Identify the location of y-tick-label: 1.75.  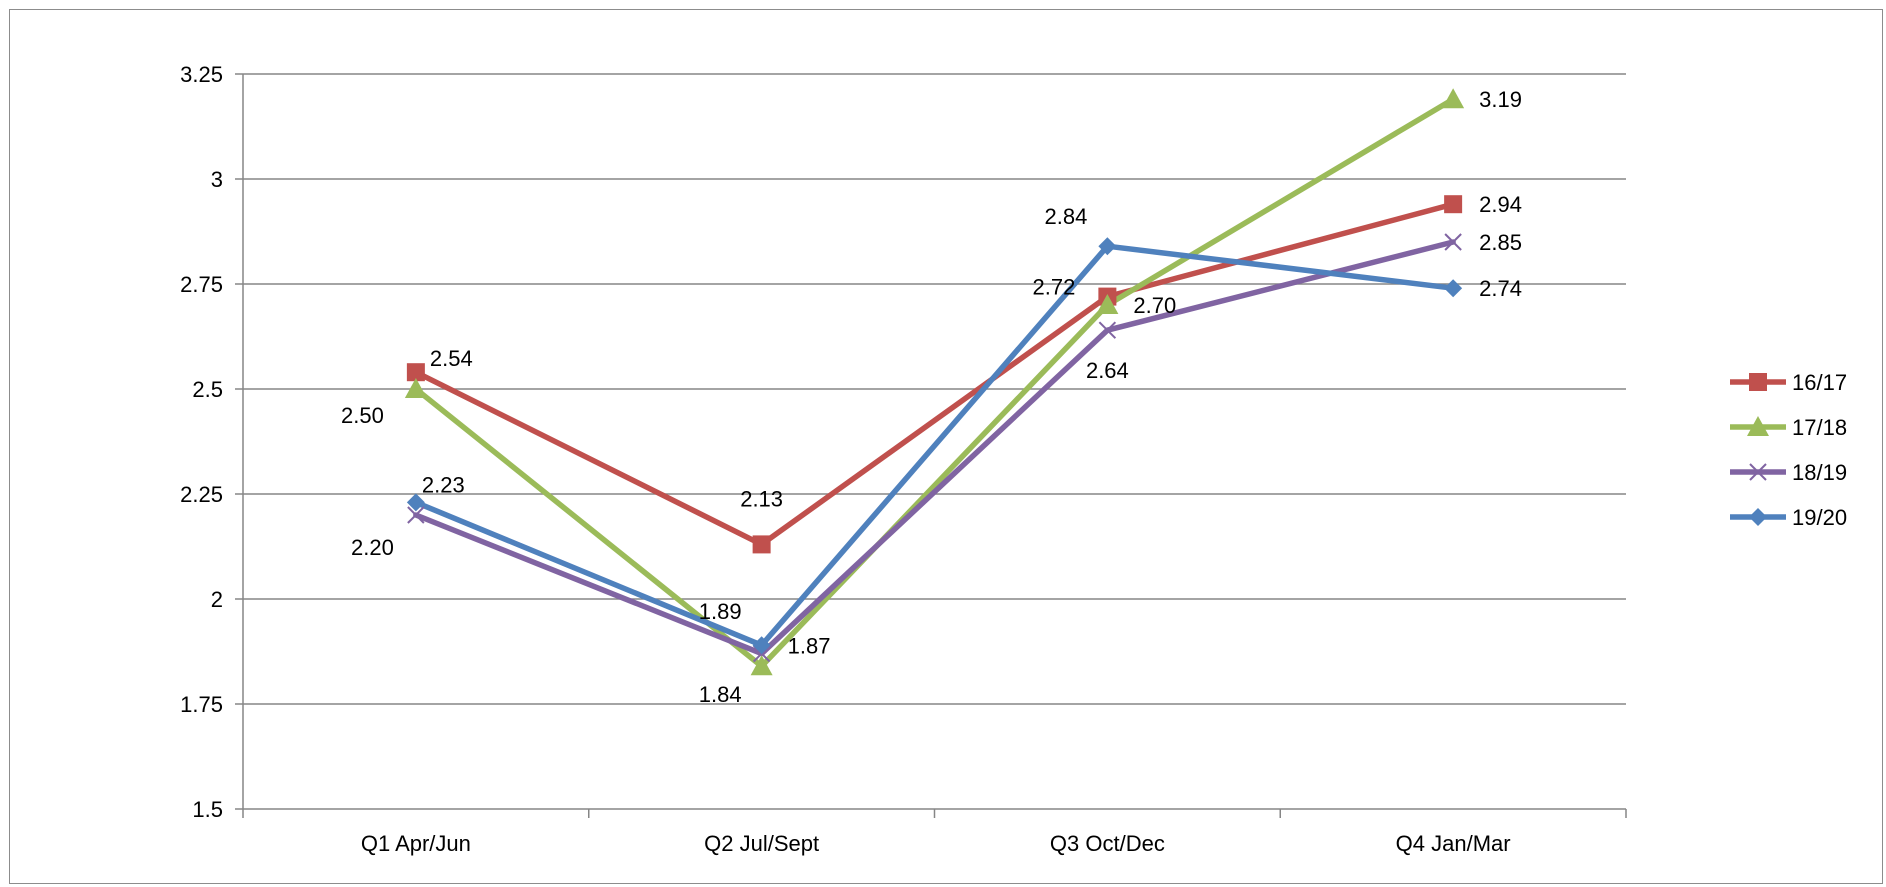
(201, 704).